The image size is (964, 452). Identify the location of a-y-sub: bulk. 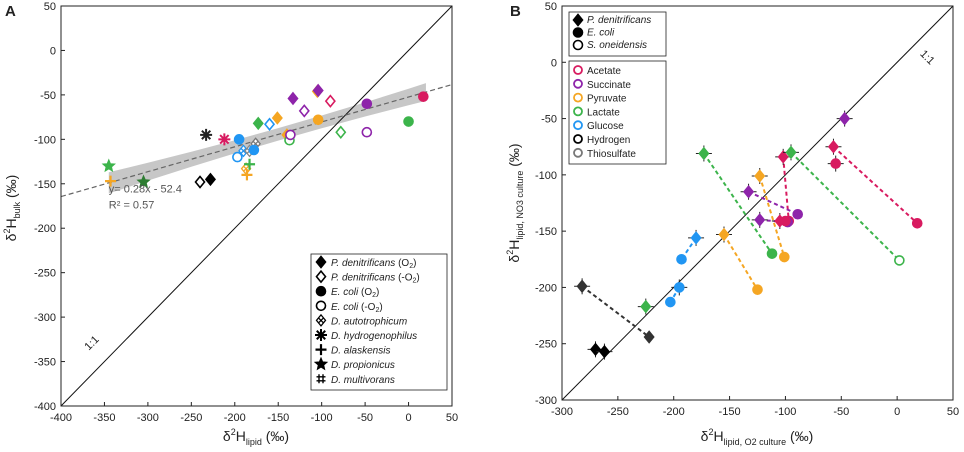
(17, 209).